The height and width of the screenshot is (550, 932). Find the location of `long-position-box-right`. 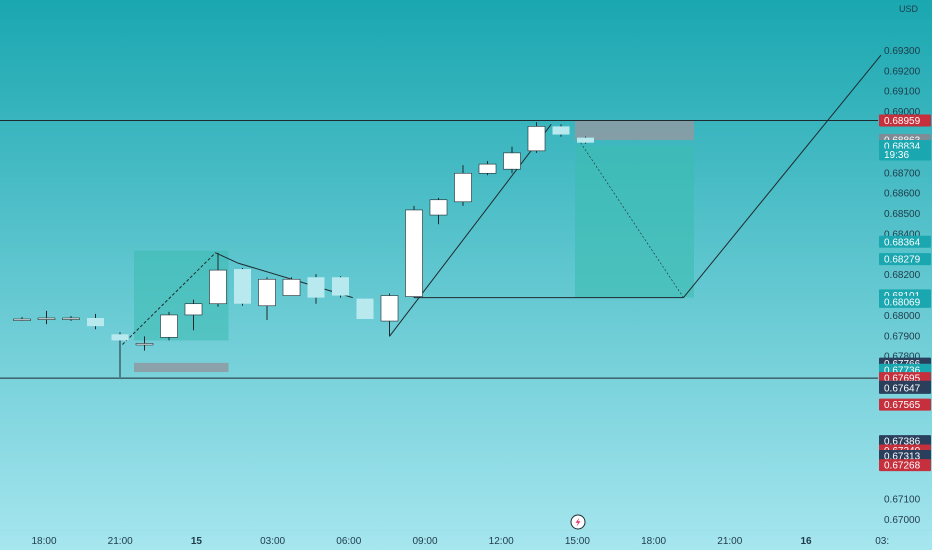

long-position-box-right is located at coordinates (634, 221).